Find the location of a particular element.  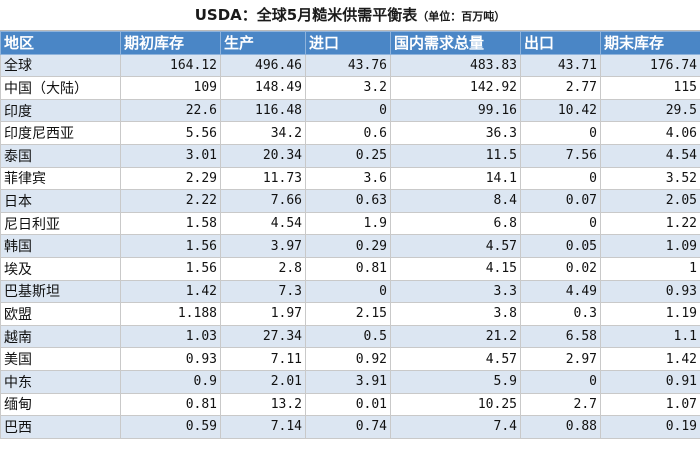

production-cell: 7.14 is located at coordinates (263, 427).